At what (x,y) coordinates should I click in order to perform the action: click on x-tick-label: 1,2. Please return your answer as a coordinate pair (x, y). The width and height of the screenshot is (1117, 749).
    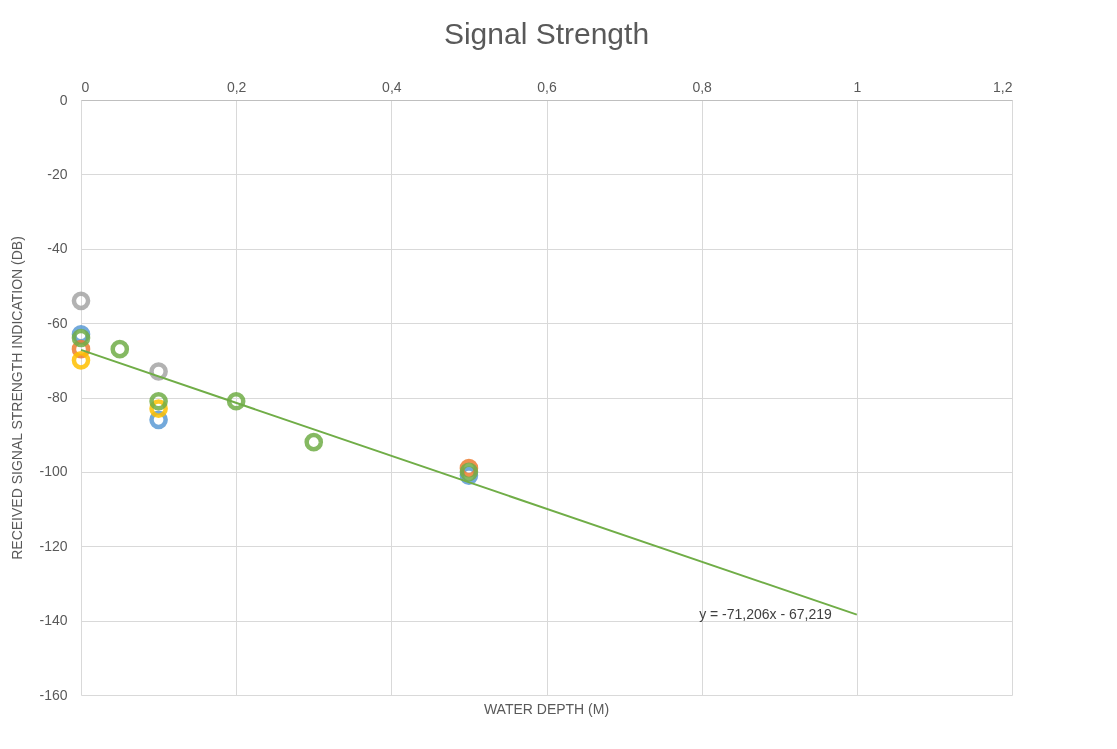
    Looking at the image, I should click on (1003, 86).